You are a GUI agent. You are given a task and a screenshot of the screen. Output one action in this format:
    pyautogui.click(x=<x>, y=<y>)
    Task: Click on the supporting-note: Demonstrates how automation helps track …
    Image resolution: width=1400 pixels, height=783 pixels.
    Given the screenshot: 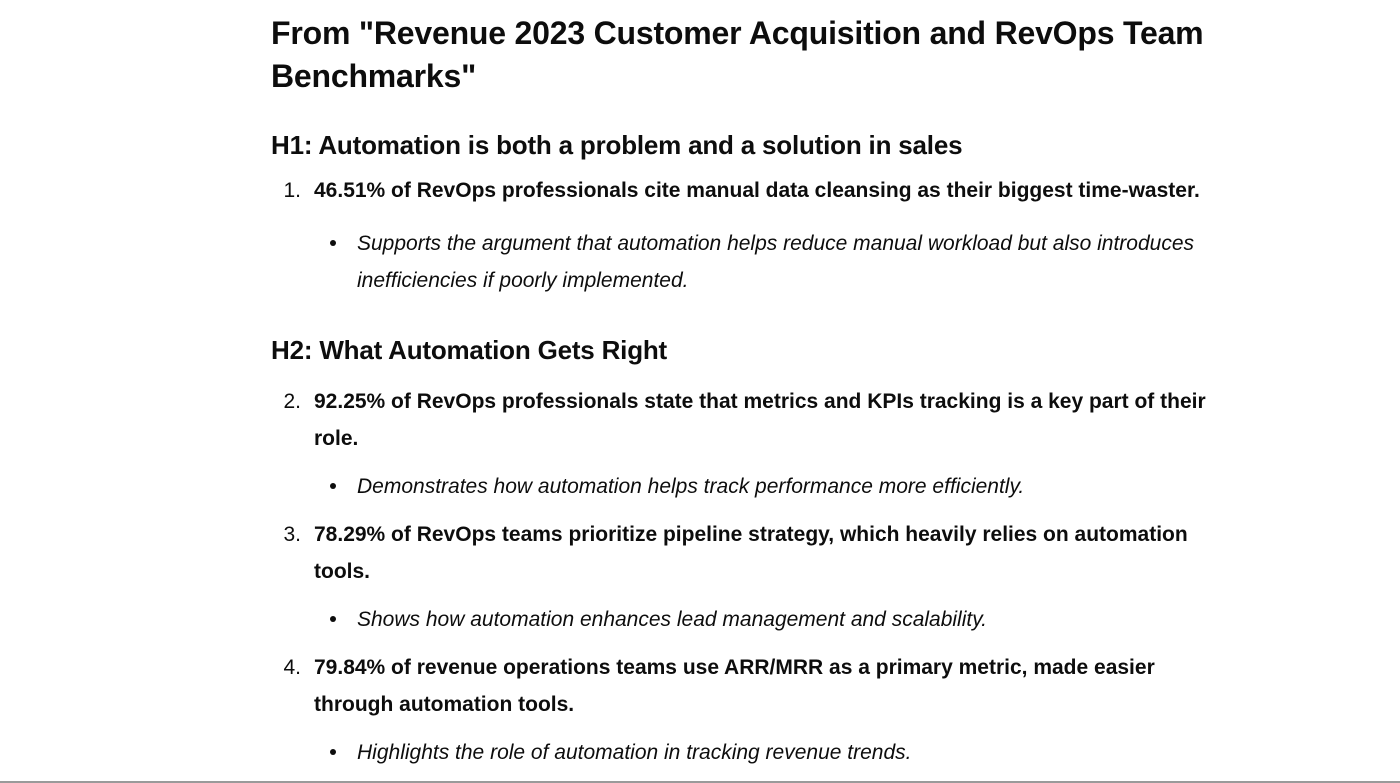 What is the action you would take?
    pyautogui.click(x=691, y=486)
    